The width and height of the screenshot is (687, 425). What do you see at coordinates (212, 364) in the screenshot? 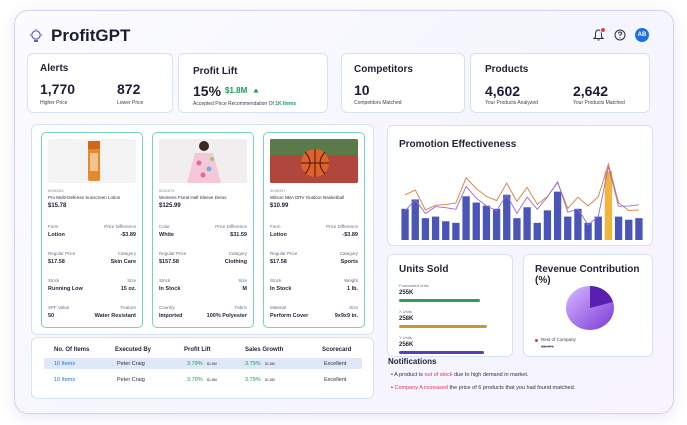
I see `lift-amt-cell: $1.8M` at bounding box center [212, 364].